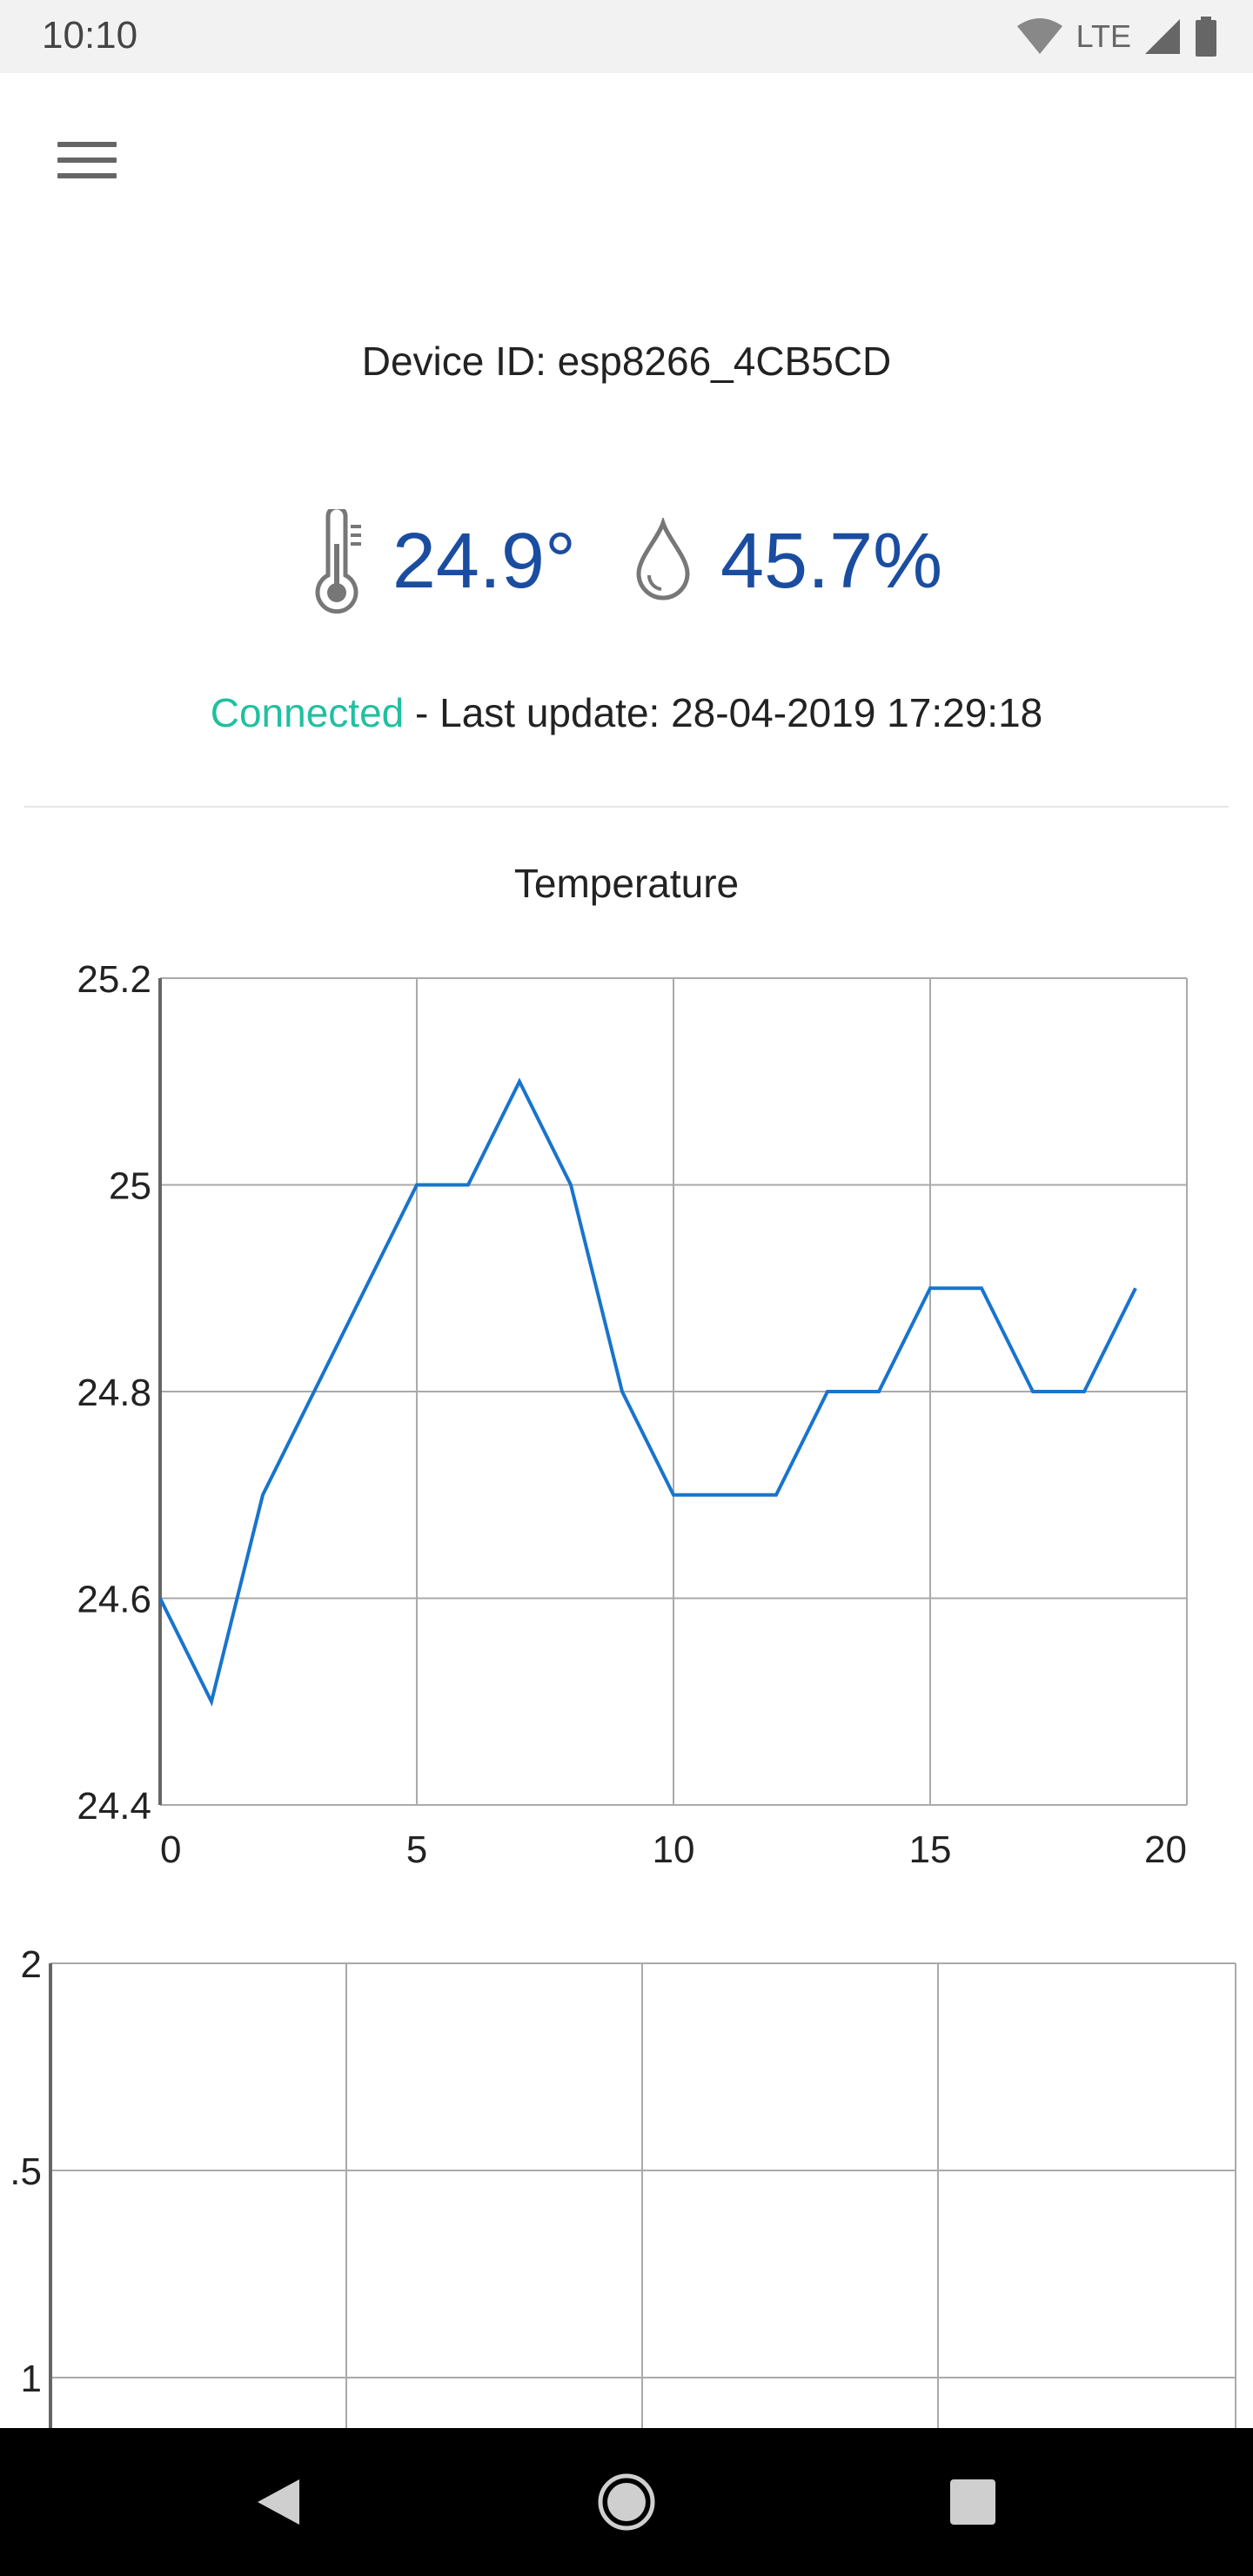 The image size is (1253, 2576). What do you see at coordinates (626, 37) in the screenshot?
I see `status-bar: 10:10 LTE` at bounding box center [626, 37].